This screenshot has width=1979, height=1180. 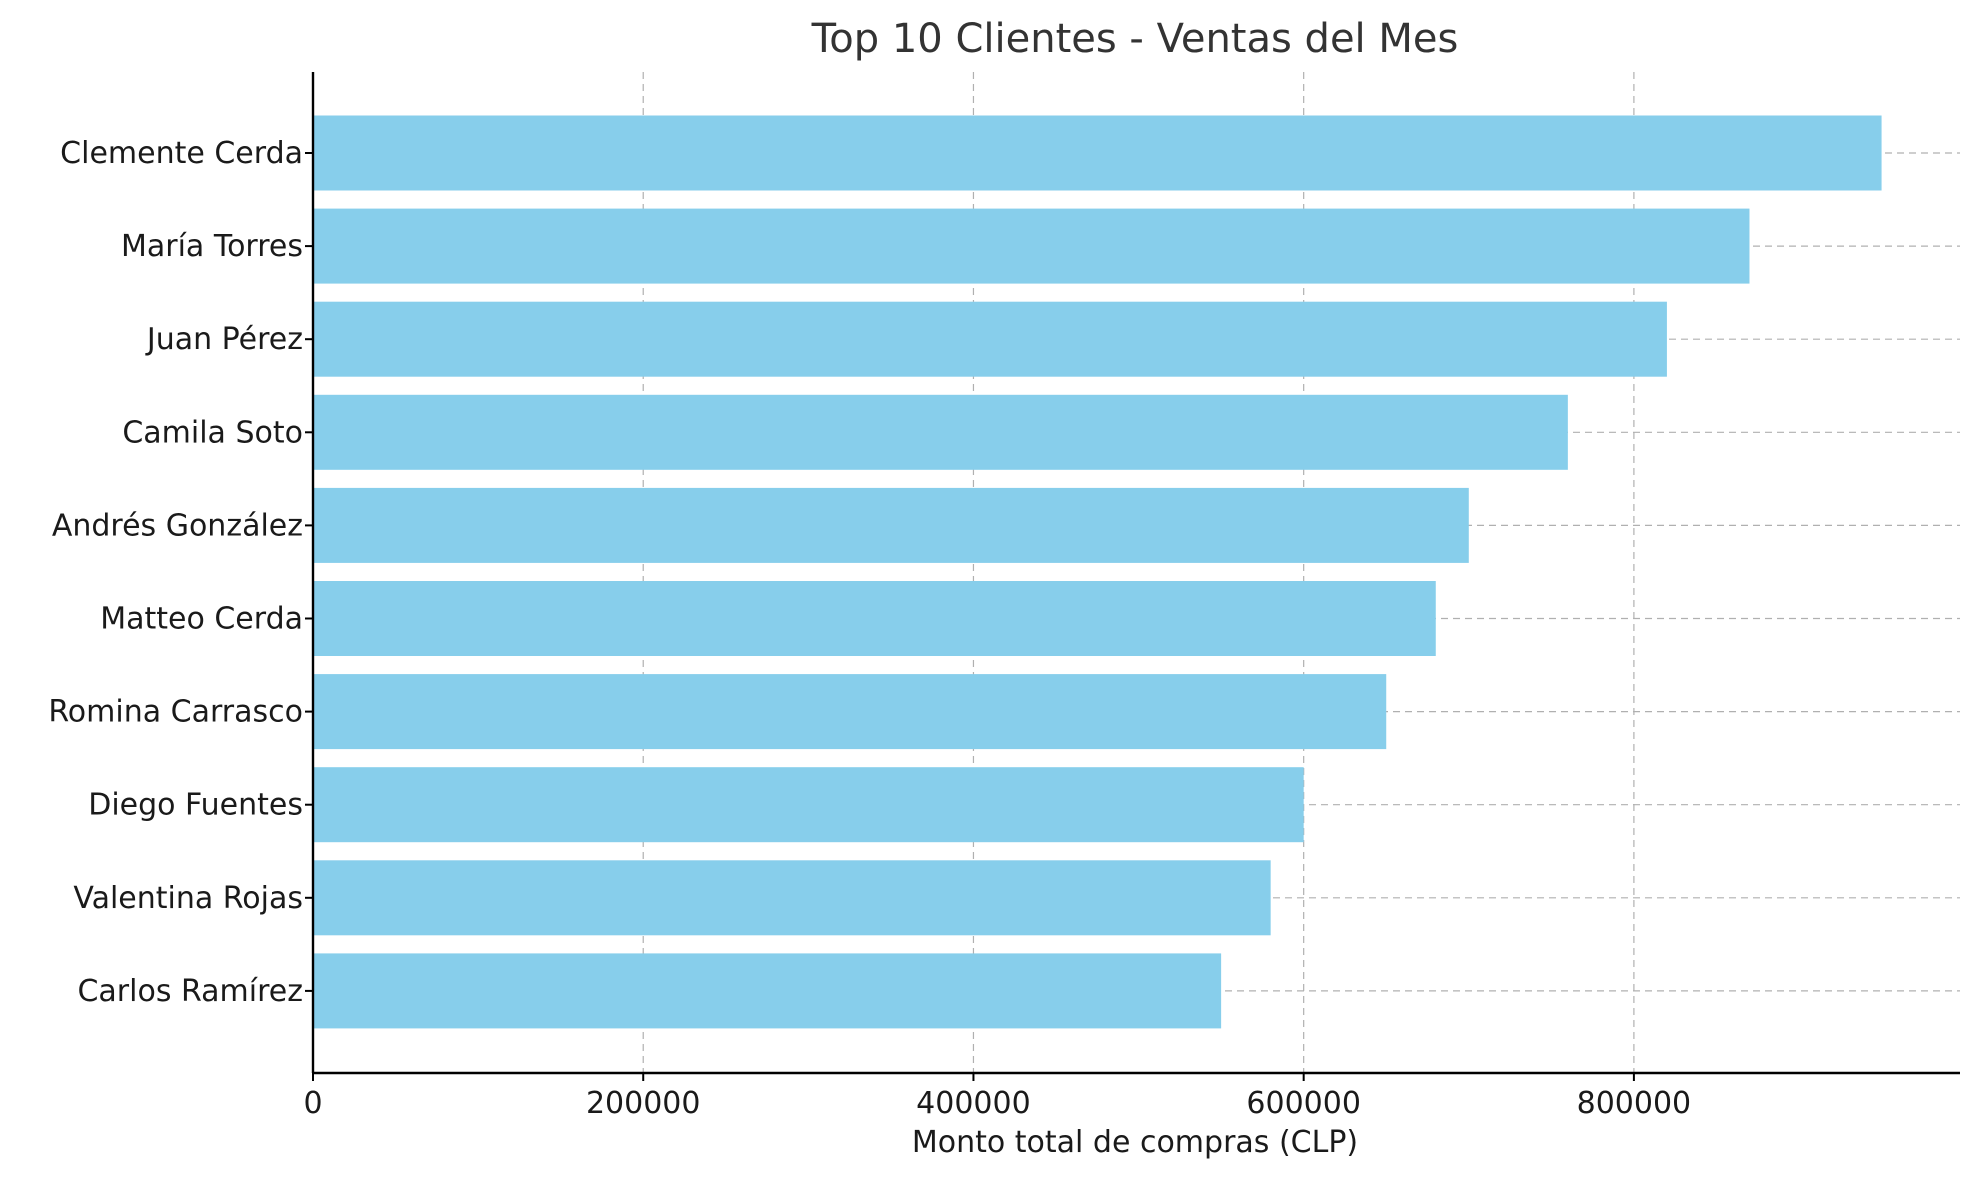 What do you see at coordinates (175, 712) in the screenshot?
I see `category-label: Romina Carrasco` at bounding box center [175, 712].